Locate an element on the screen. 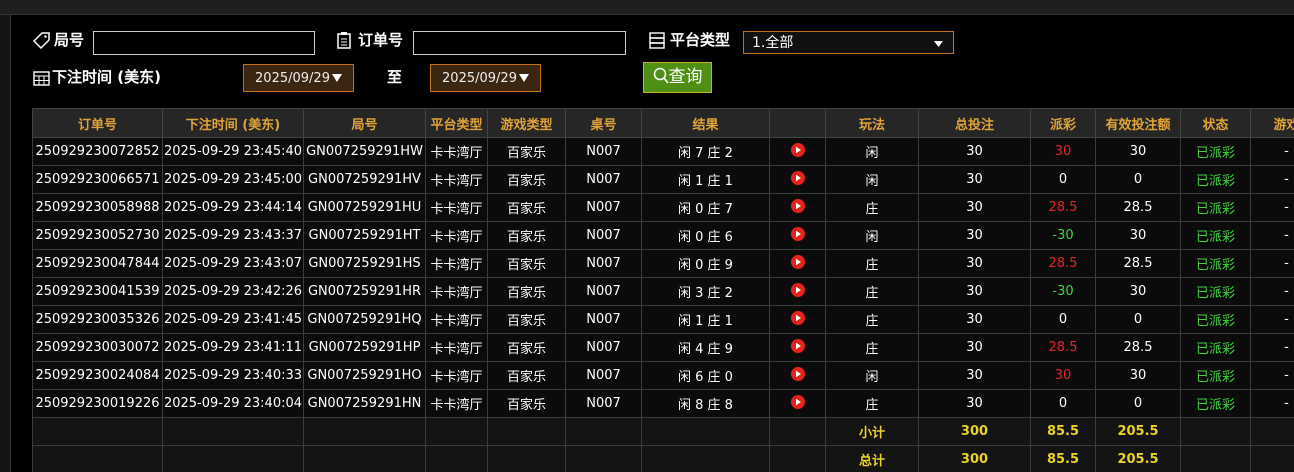  table-cell: 闲 is located at coordinates (872, 179).